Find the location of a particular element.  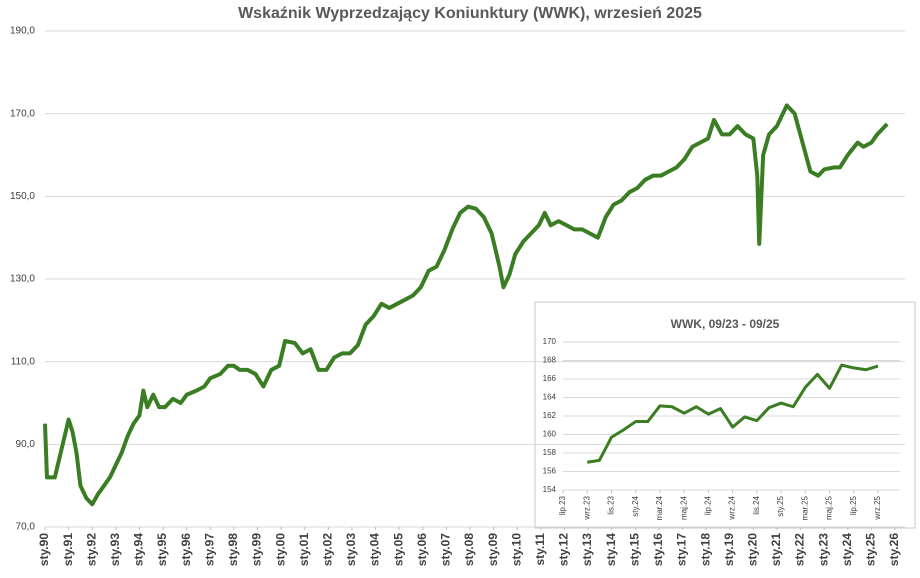

x-tick-label: sty.13 is located at coordinates (587, 549).